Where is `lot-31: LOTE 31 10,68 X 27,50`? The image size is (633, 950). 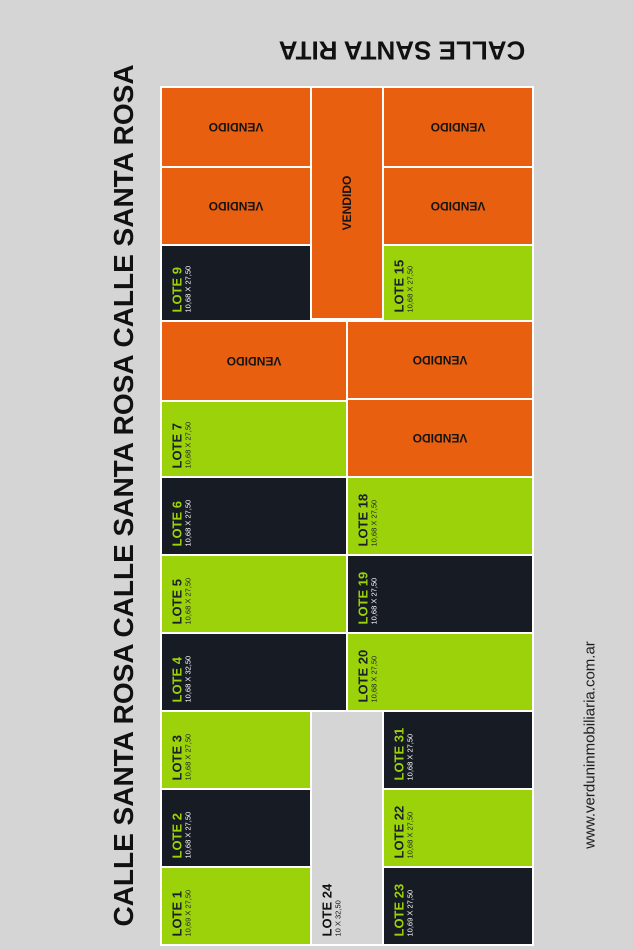
lot-31: LOTE 31 10,68 X 27,50 is located at coordinates (458, 750).